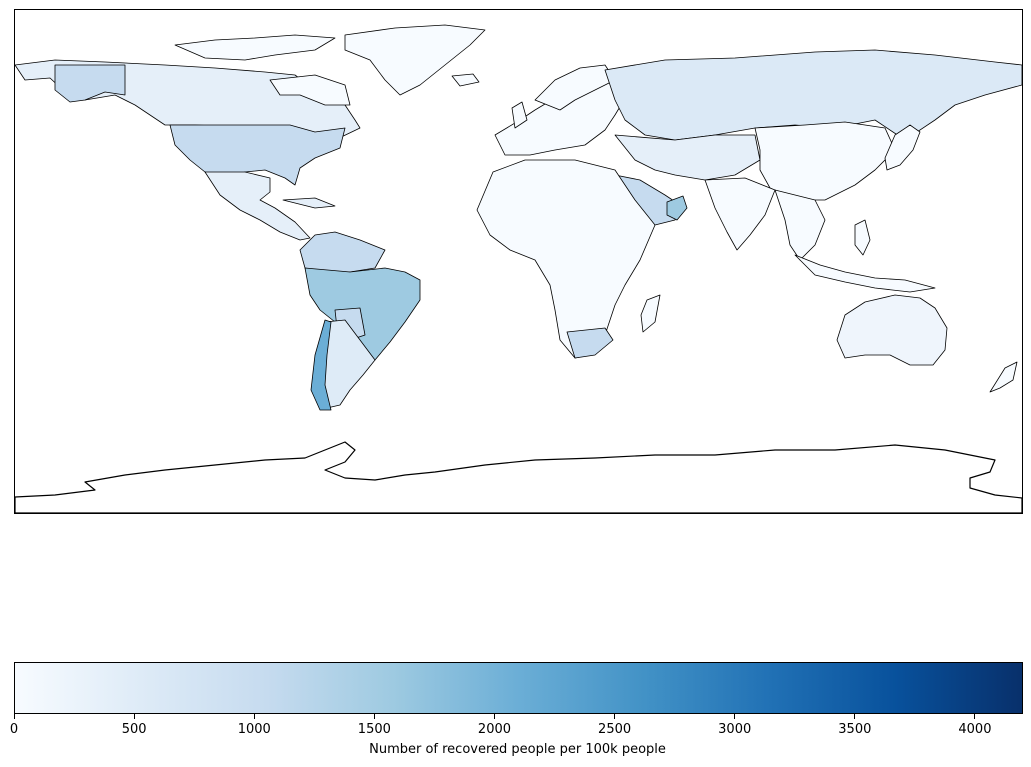 The image size is (1031, 767). What do you see at coordinates (255, 47) in the screenshot?
I see `region-arctic-islands` at bounding box center [255, 47].